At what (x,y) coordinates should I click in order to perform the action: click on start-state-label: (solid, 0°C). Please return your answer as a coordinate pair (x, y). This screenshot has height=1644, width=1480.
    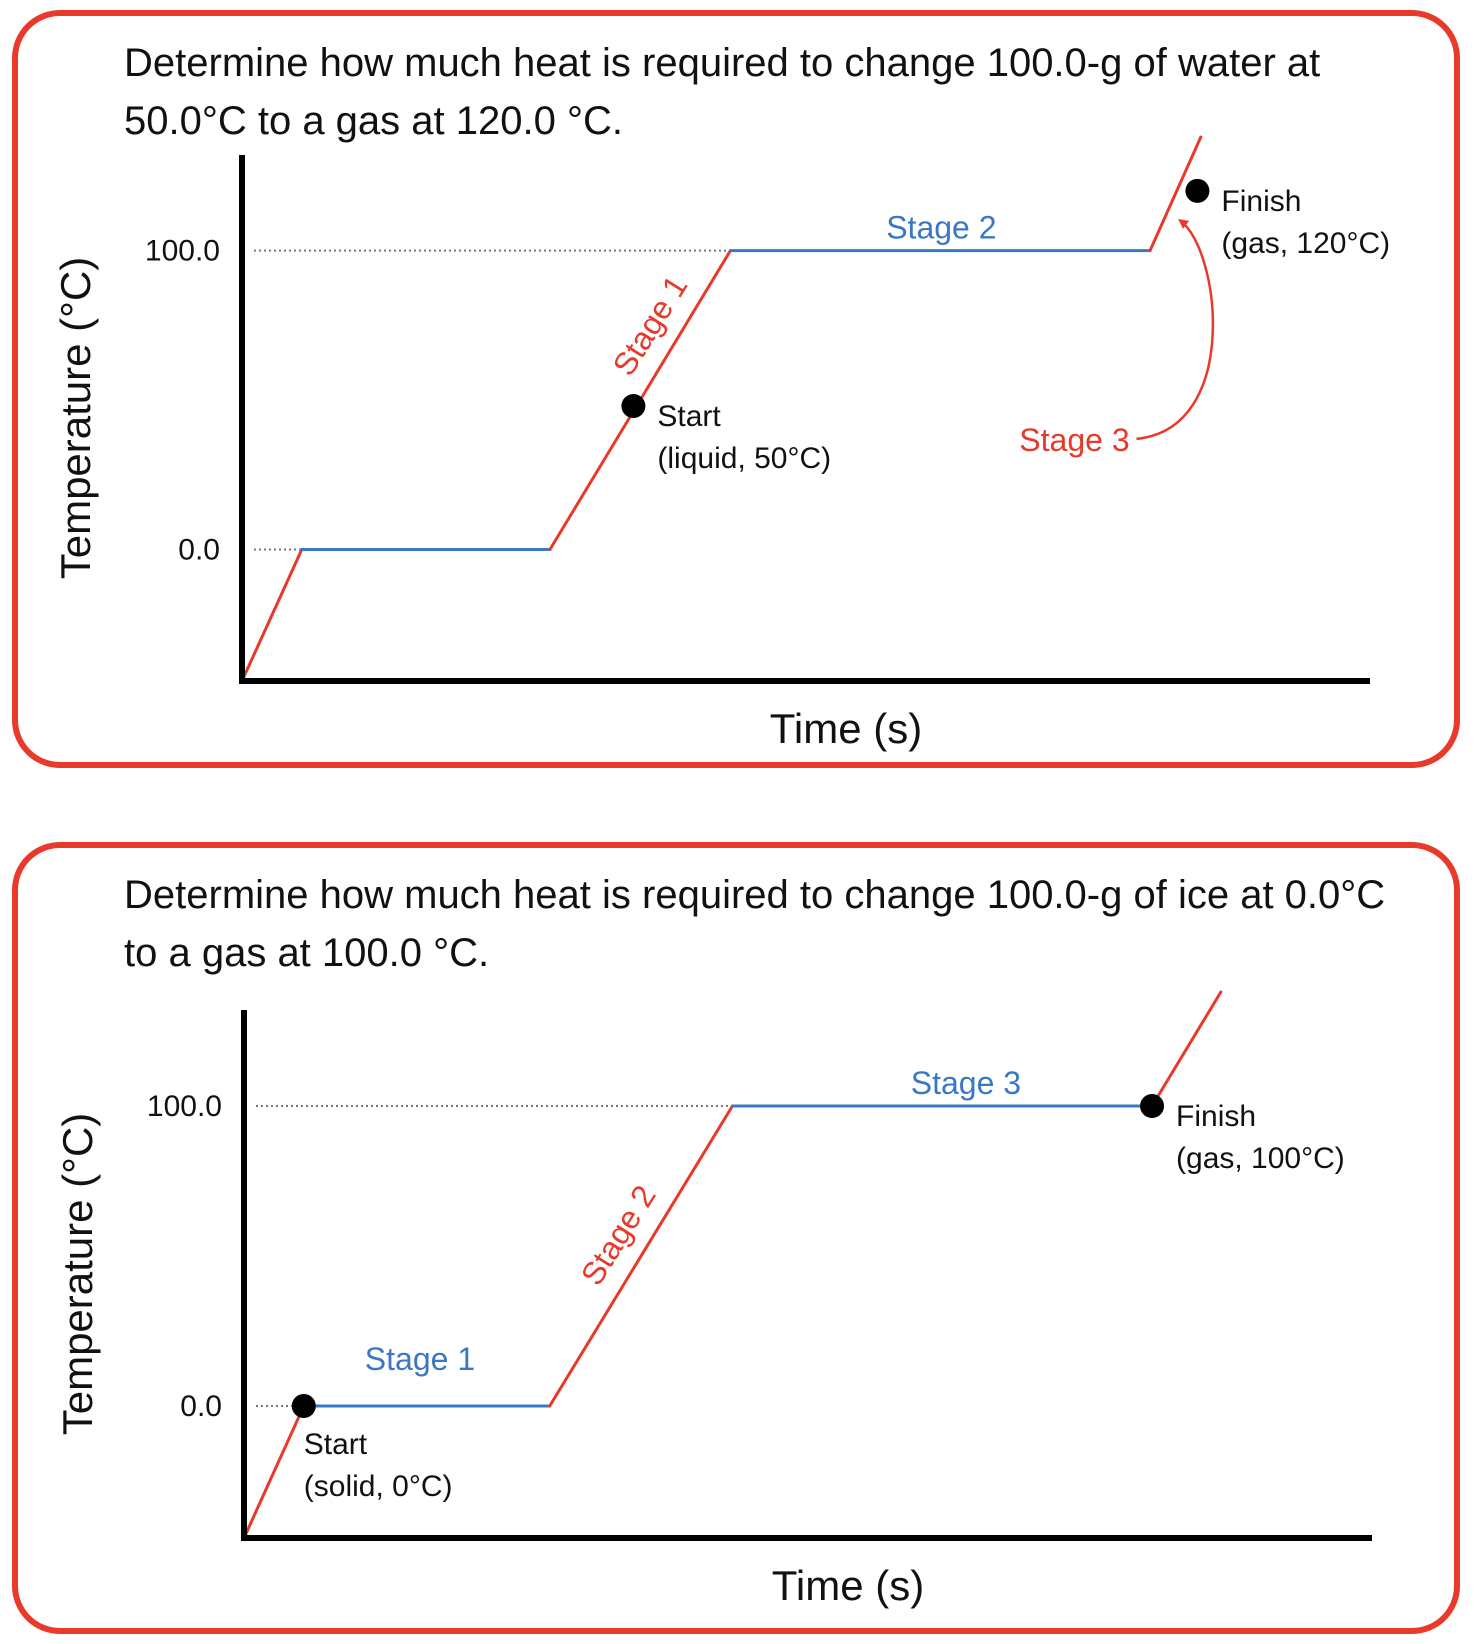
    Looking at the image, I should click on (378, 1486).